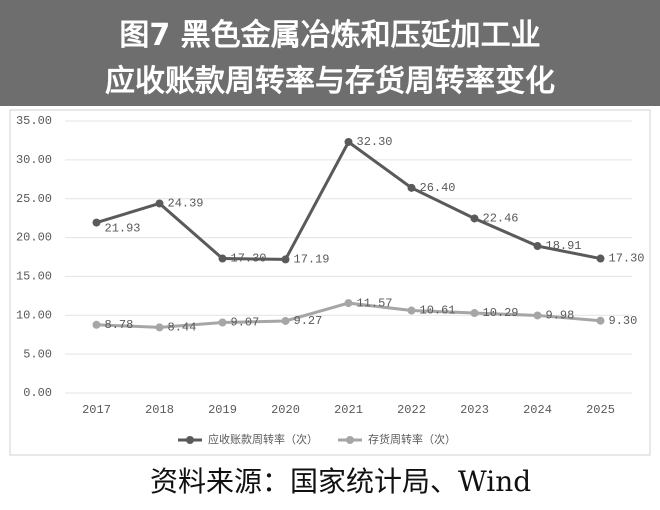 The height and width of the screenshot is (510, 660). Describe the element at coordinates (330, 35) in the screenshot. I see `title-line: 图7 黑色金属冶炼和压延加工业` at that location.